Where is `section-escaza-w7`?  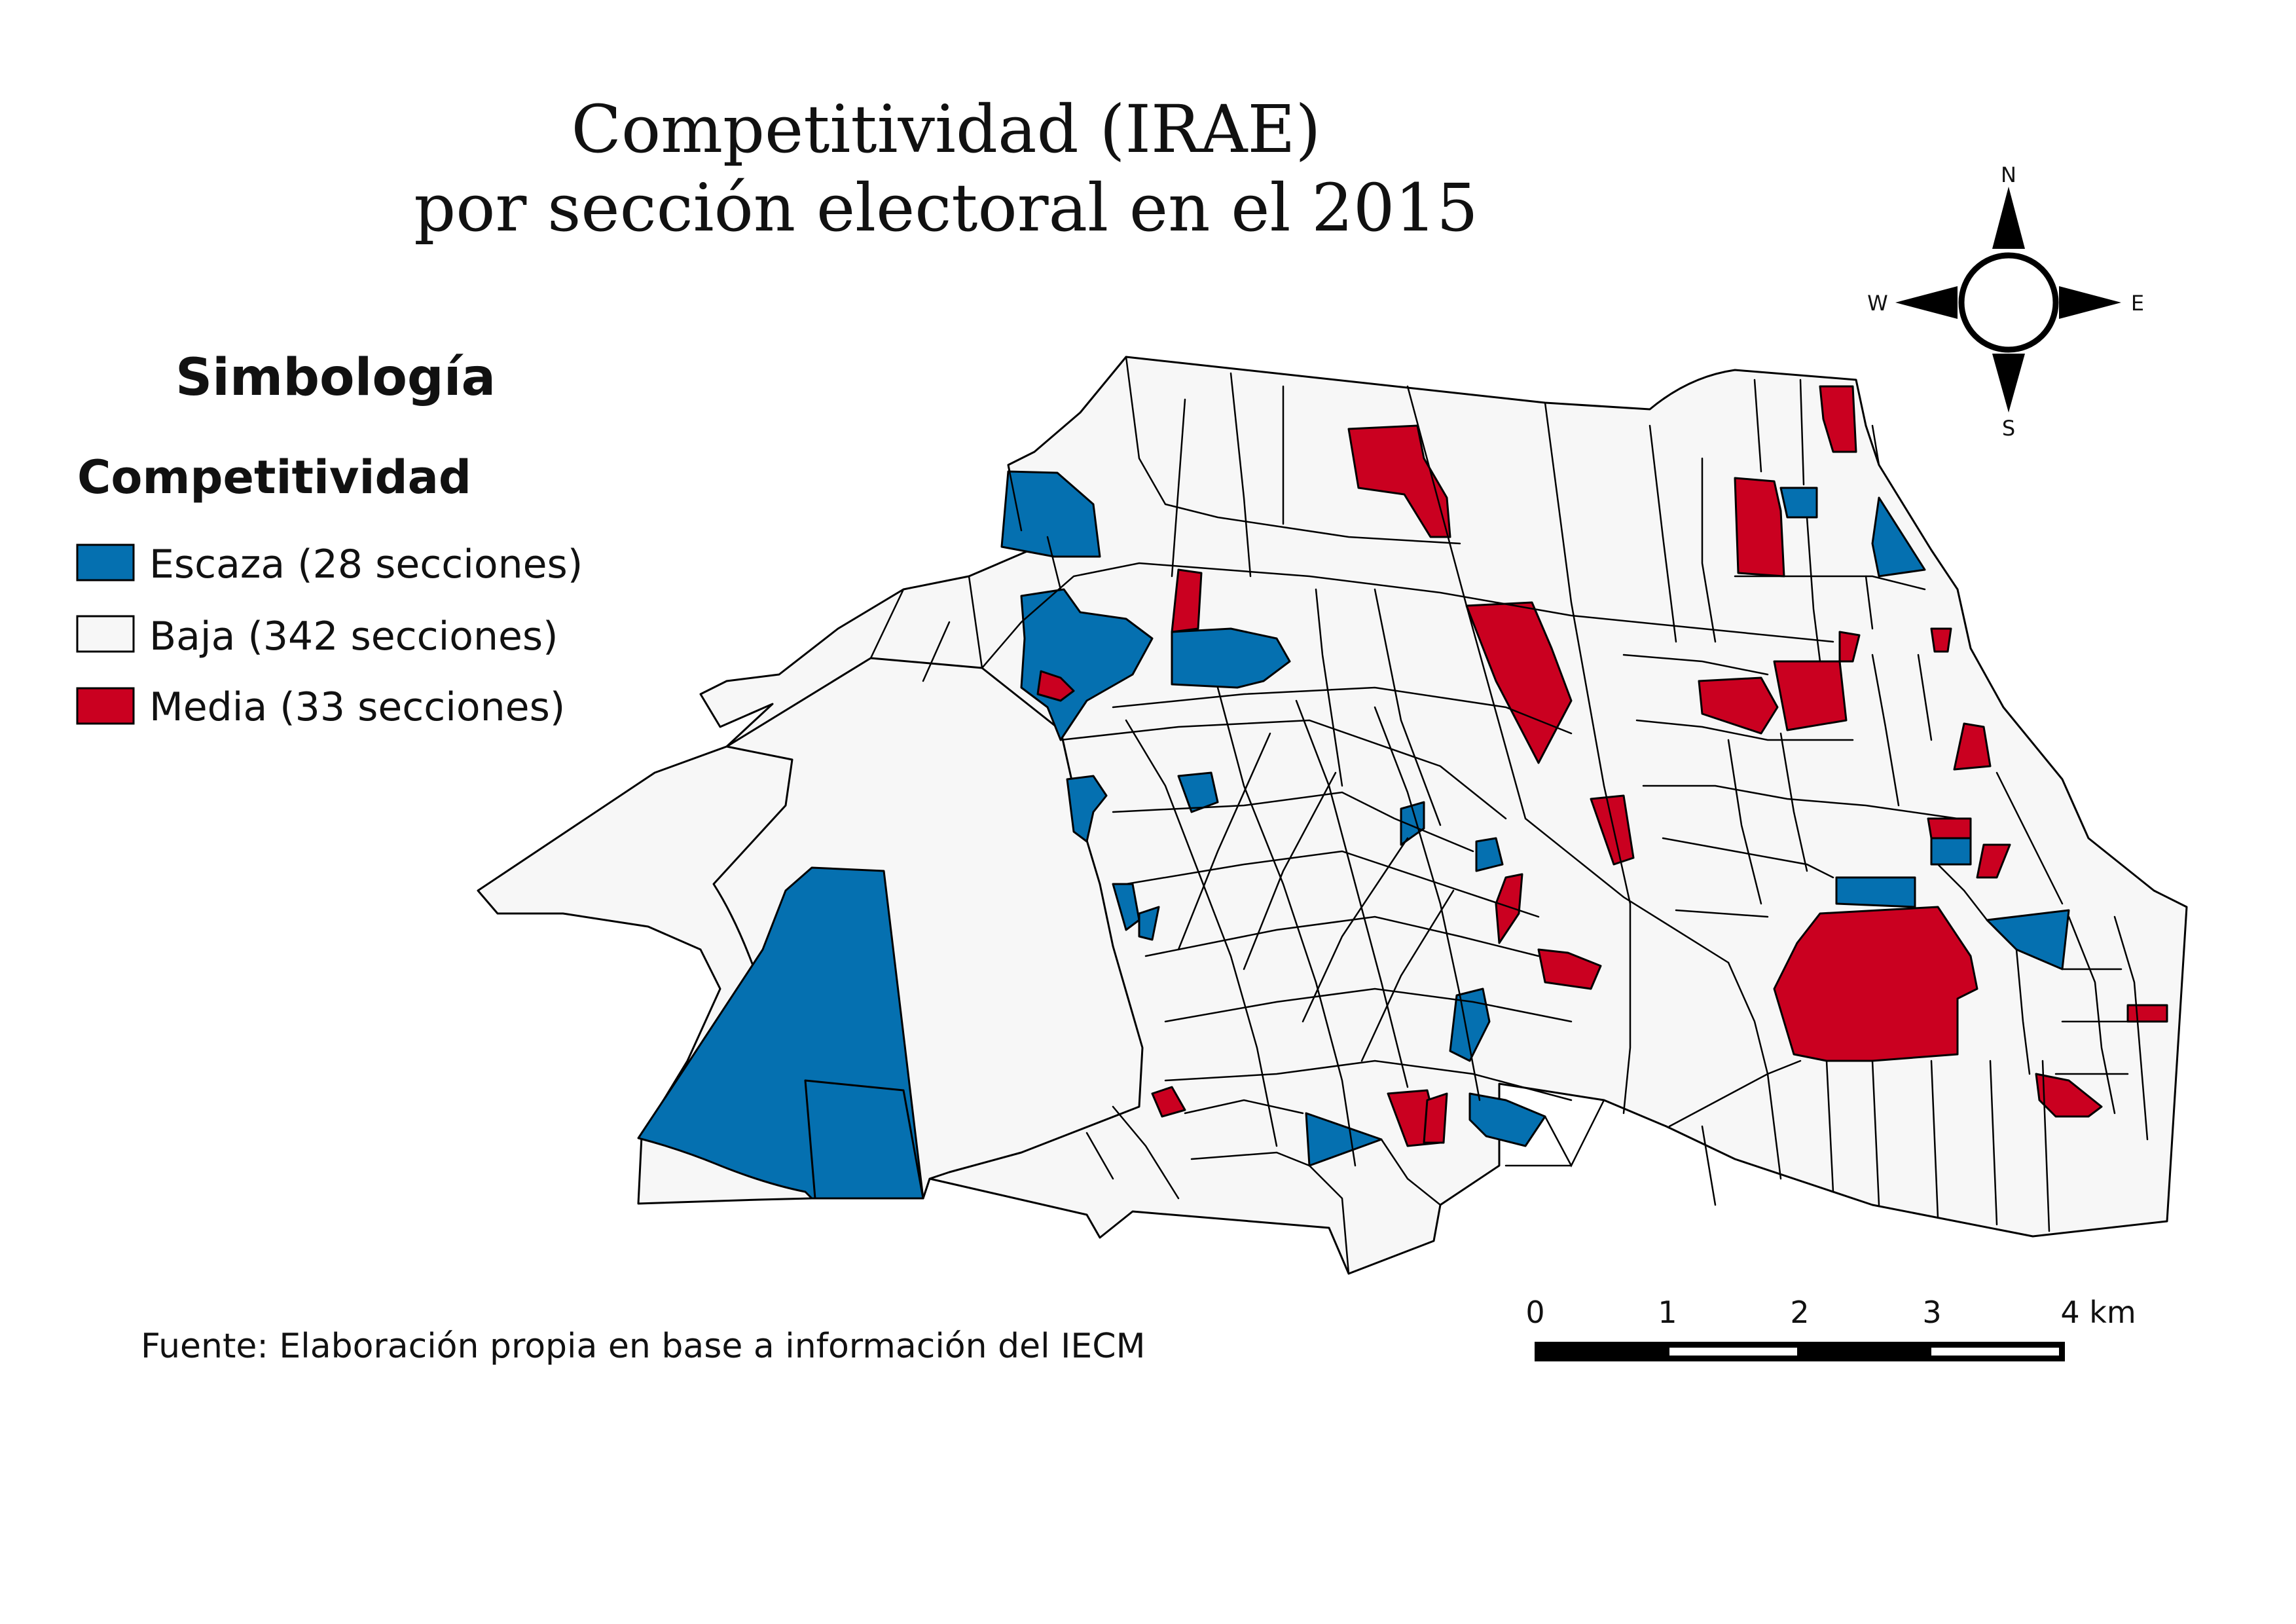 section-escaza-w7 is located at coordinates (1149, 923).